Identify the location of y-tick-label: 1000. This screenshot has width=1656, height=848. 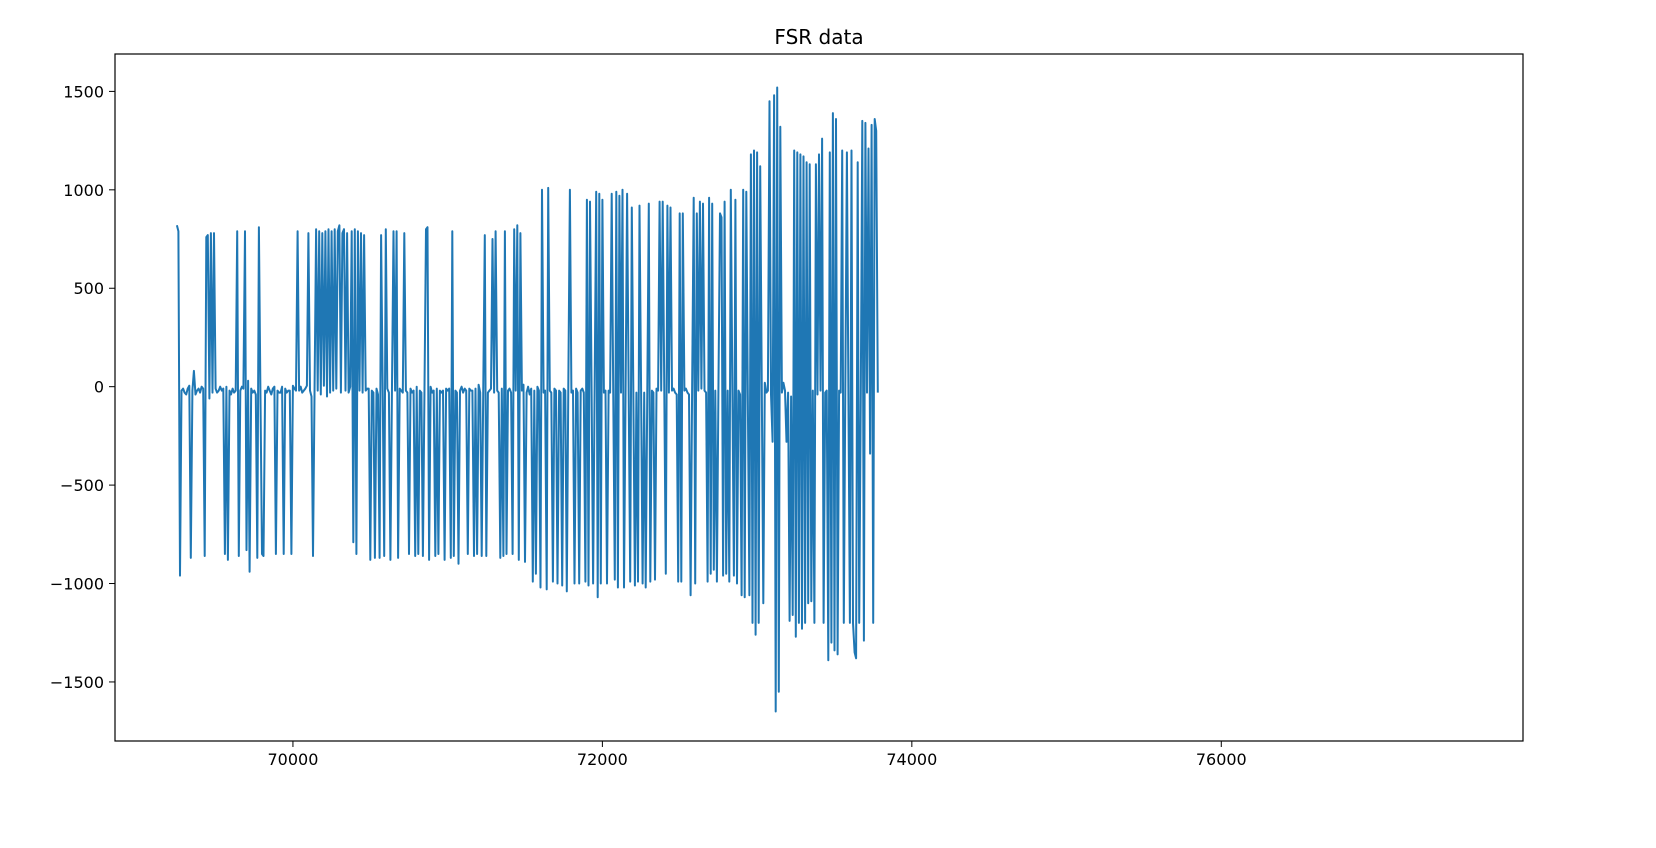
(83, 190).